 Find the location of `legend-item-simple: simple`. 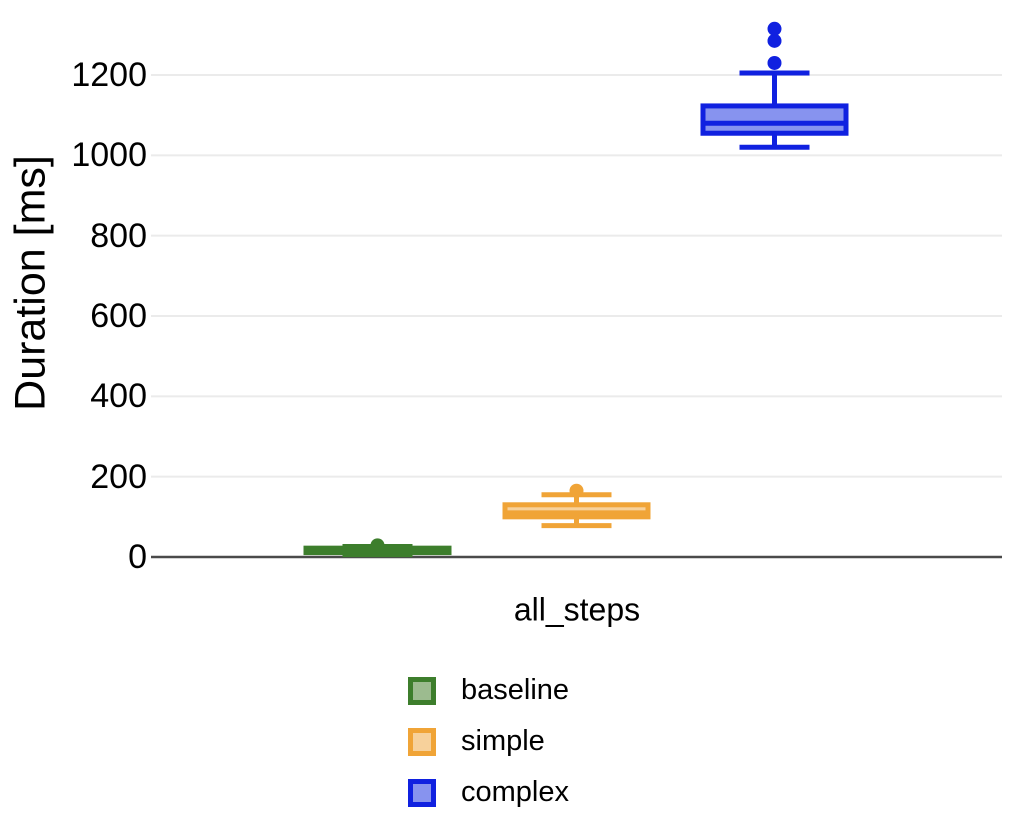

legend-item-simple: simple is located at coordinates (488, 741).